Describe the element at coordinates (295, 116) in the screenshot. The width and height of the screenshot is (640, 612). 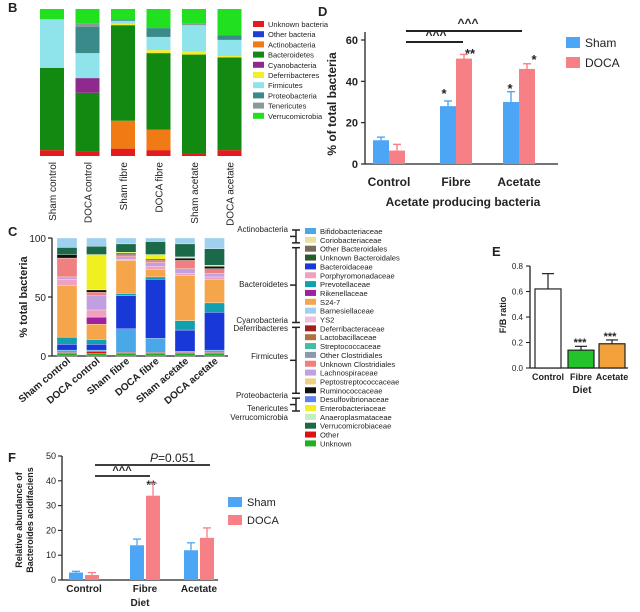
I see `b-legend-label-verrucomicrobia: Verrucomicrobia` at that location.